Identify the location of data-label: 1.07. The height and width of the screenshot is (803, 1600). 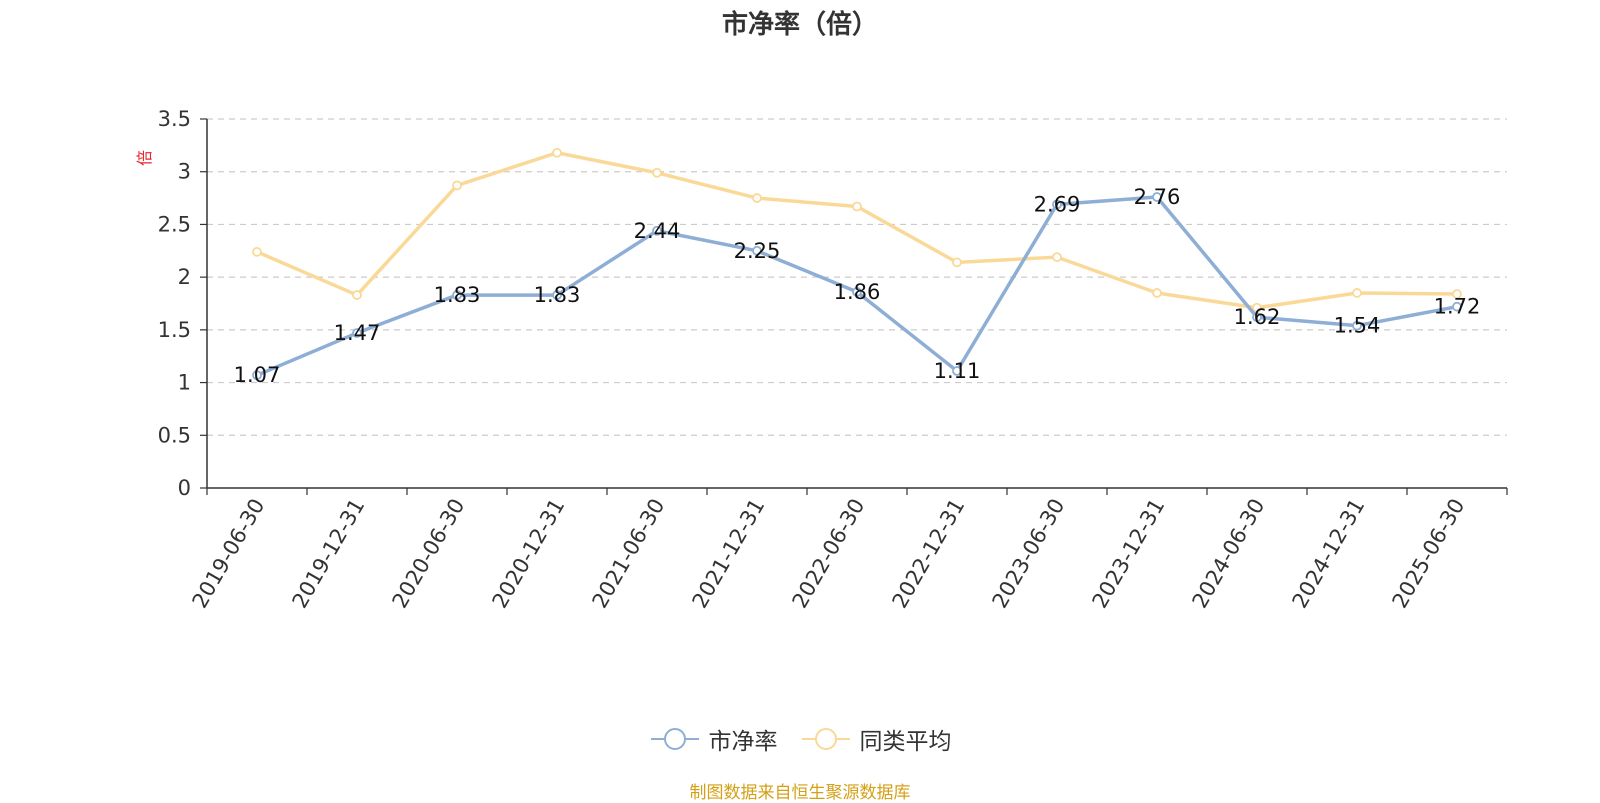
(257, 375).